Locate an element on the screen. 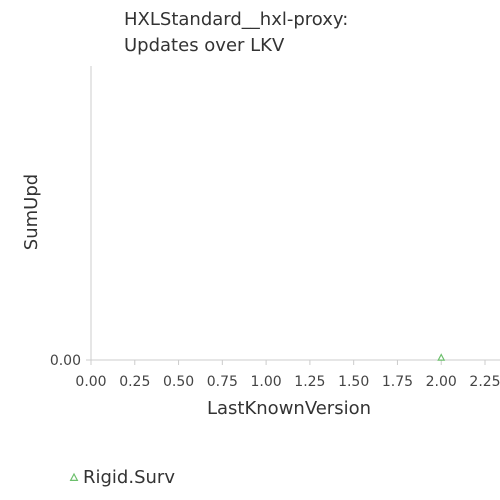  x-tick-label: 0.25 is located at coordinates (134, 382).